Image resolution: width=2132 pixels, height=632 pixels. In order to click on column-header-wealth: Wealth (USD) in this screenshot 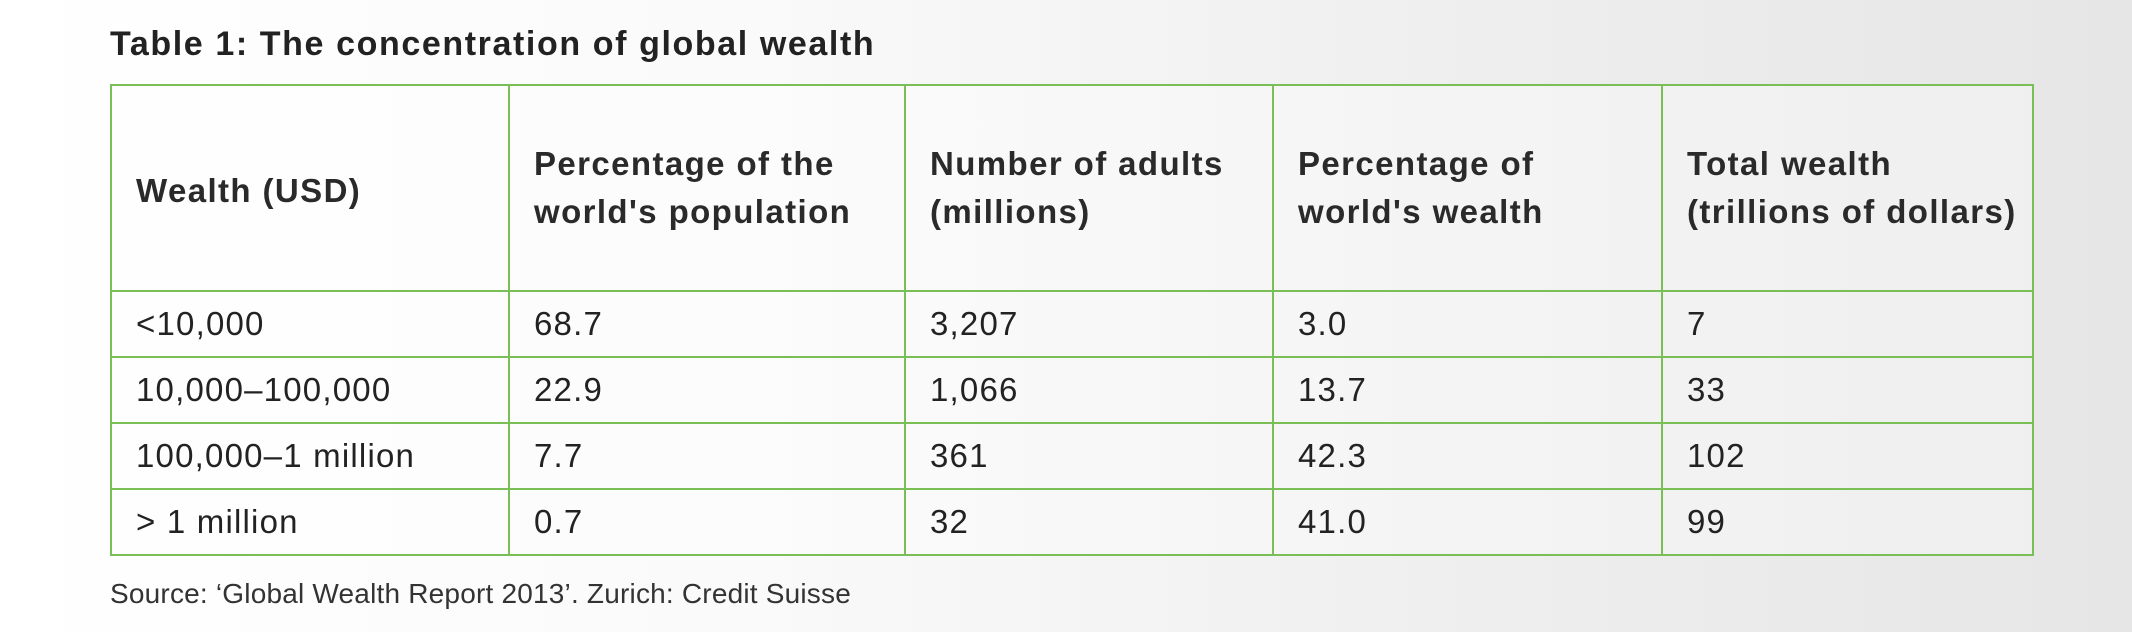, I will do `click(310, 188)`.